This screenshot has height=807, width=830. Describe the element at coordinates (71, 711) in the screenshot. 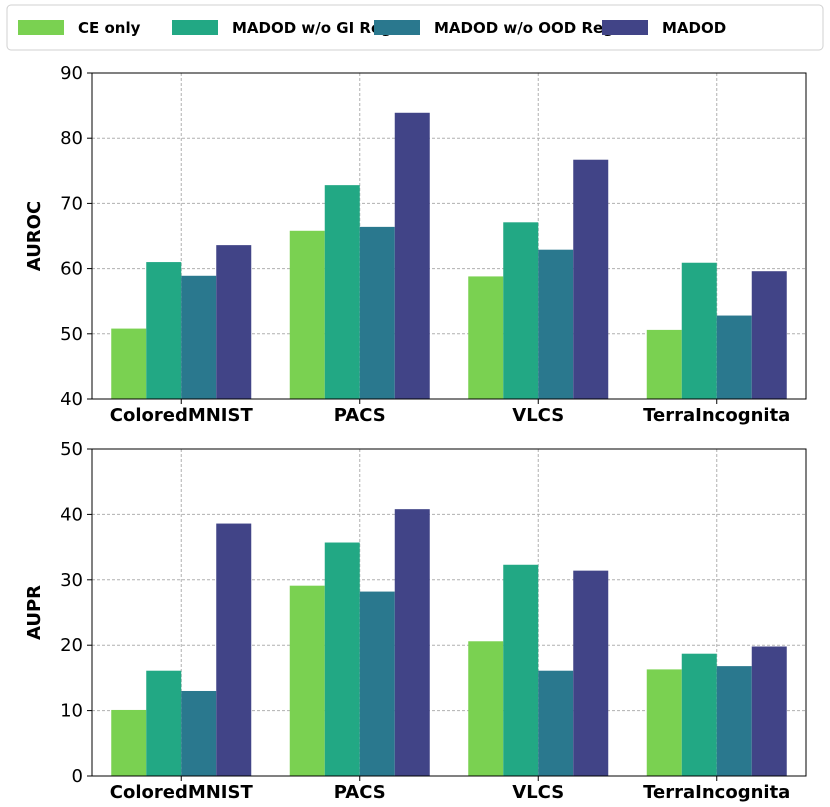

I see `y-tick-label: 10` at that location.